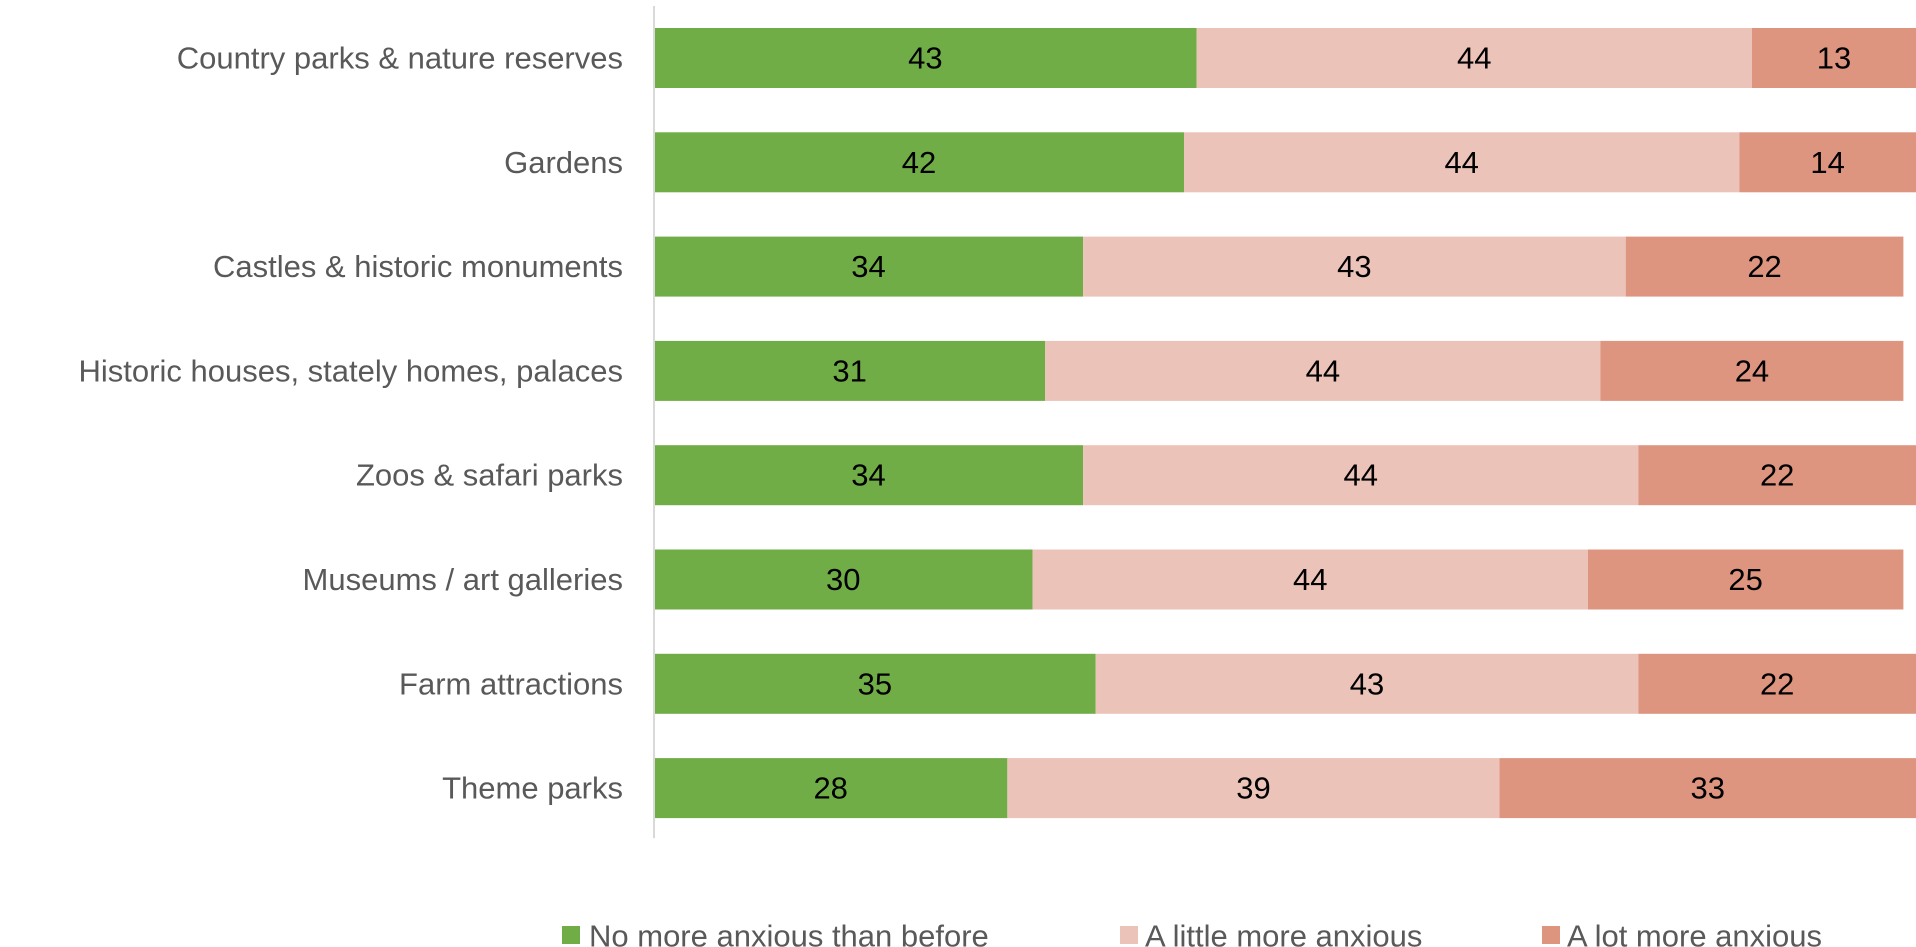 This screenshot has height=947, width=1916. I want to click on data-label: 25, so click(1745, 579).